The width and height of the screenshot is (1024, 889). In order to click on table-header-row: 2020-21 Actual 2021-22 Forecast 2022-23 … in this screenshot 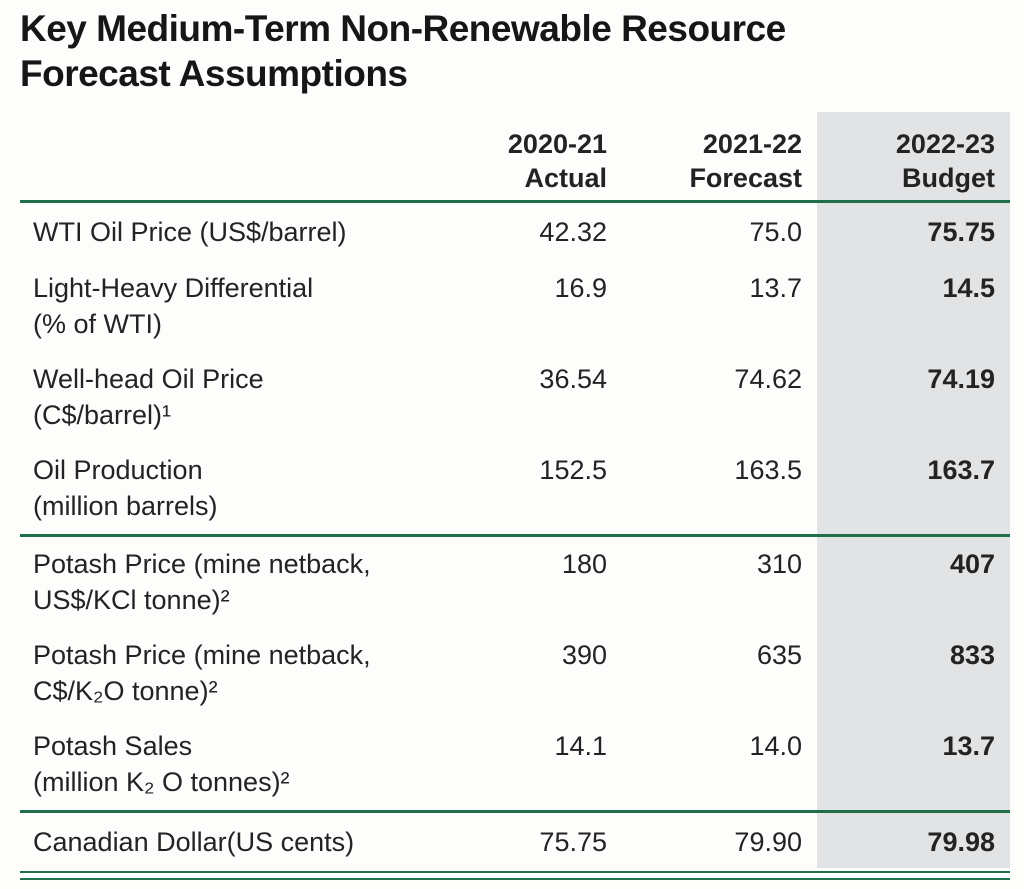, I will do `click(515, 156)`.